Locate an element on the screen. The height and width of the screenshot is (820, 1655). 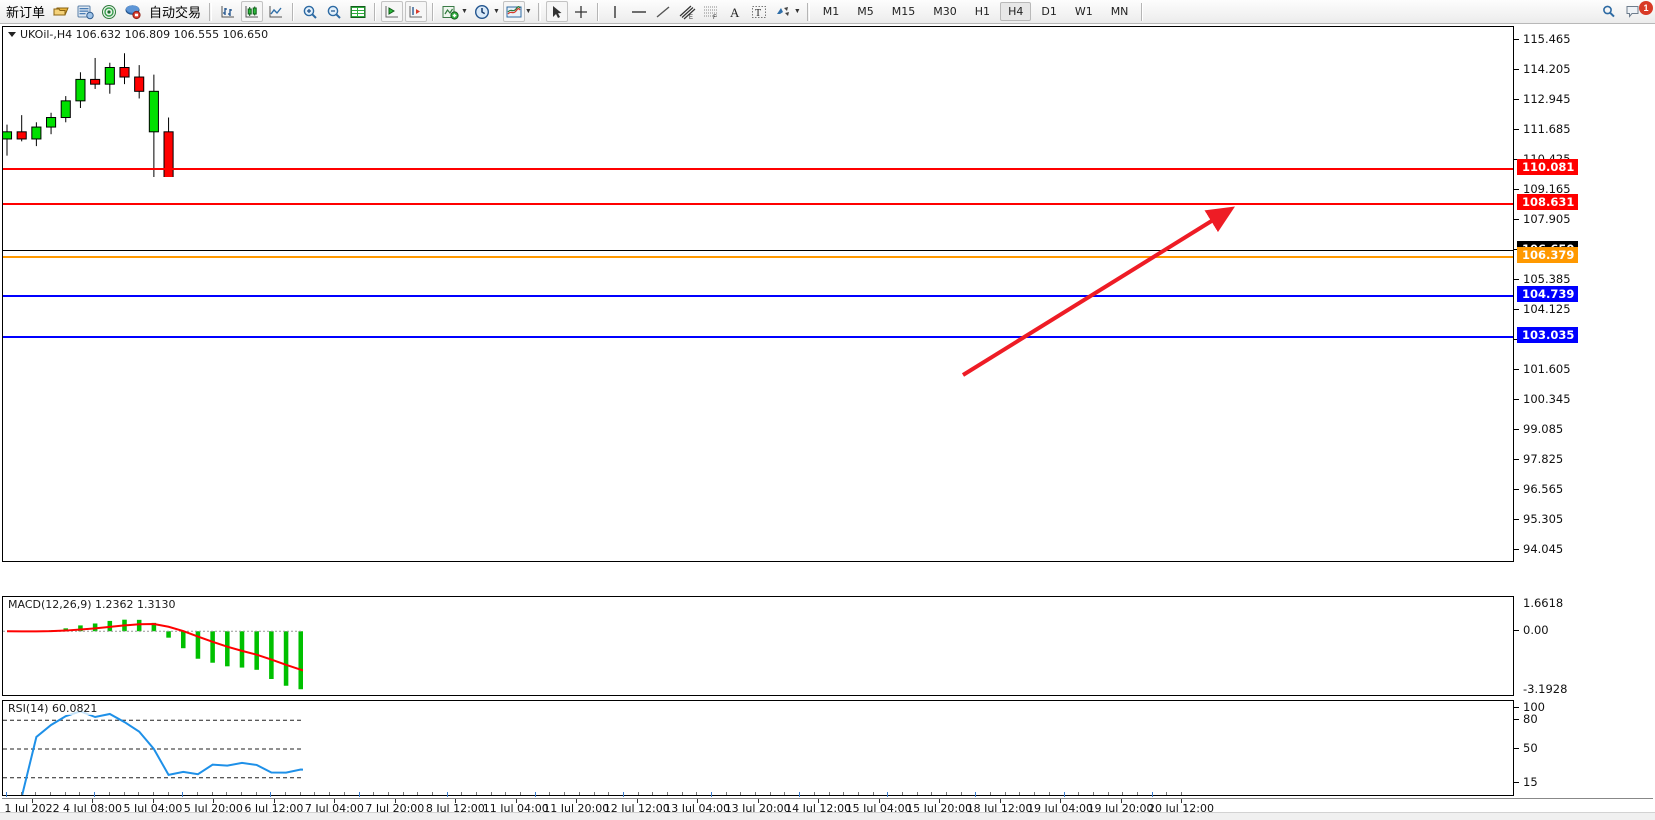
macd-pane: MACD(12,26,9) 1.2362 1.3130 is located at coordinates (827, 646).